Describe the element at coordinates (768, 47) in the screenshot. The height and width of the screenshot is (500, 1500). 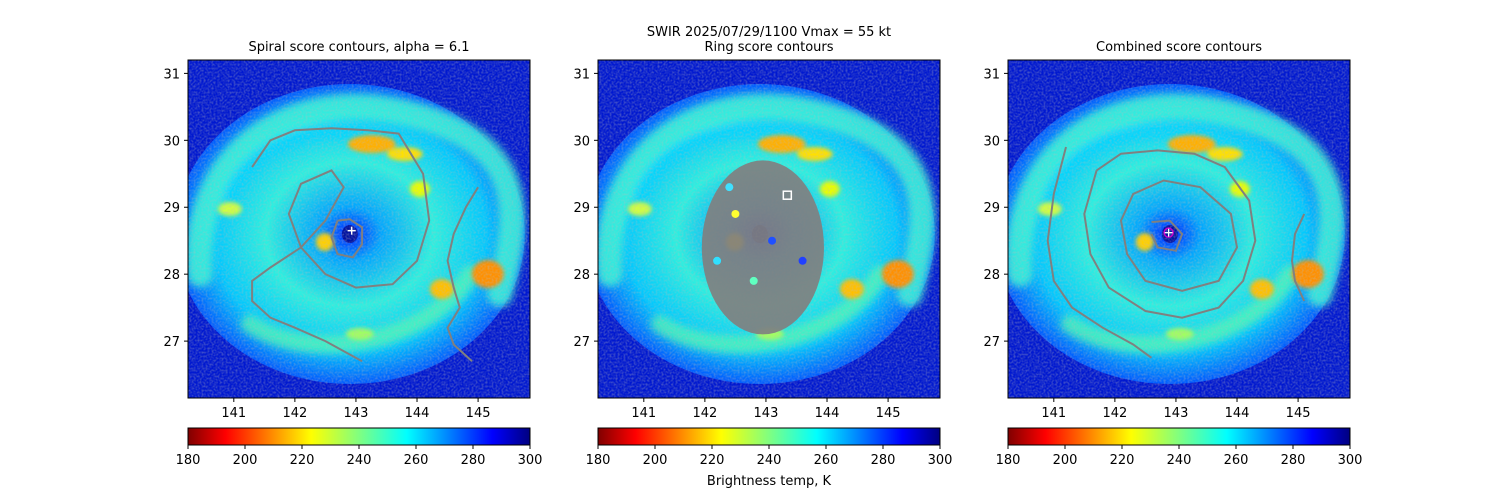
I see `panel-title: Ring score contours` at that location.